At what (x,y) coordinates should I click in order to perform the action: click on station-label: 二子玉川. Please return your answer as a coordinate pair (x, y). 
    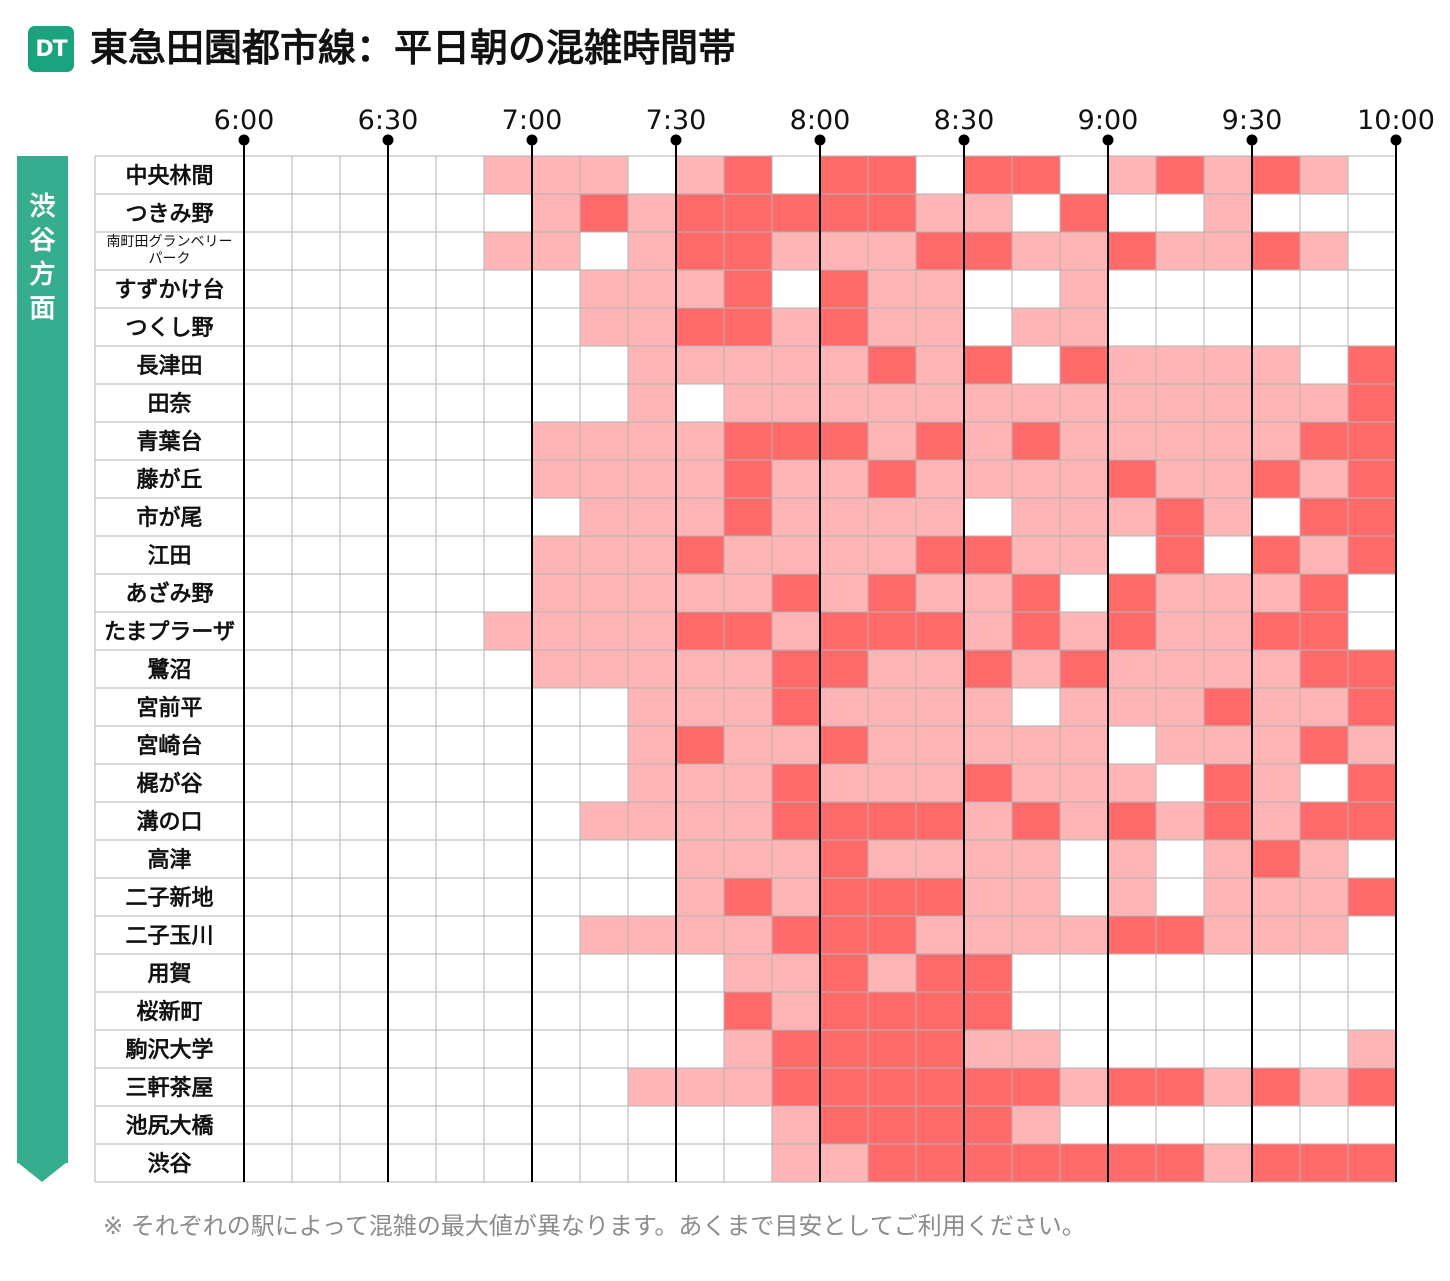
    Looking at the image, I should click on (169, 936).